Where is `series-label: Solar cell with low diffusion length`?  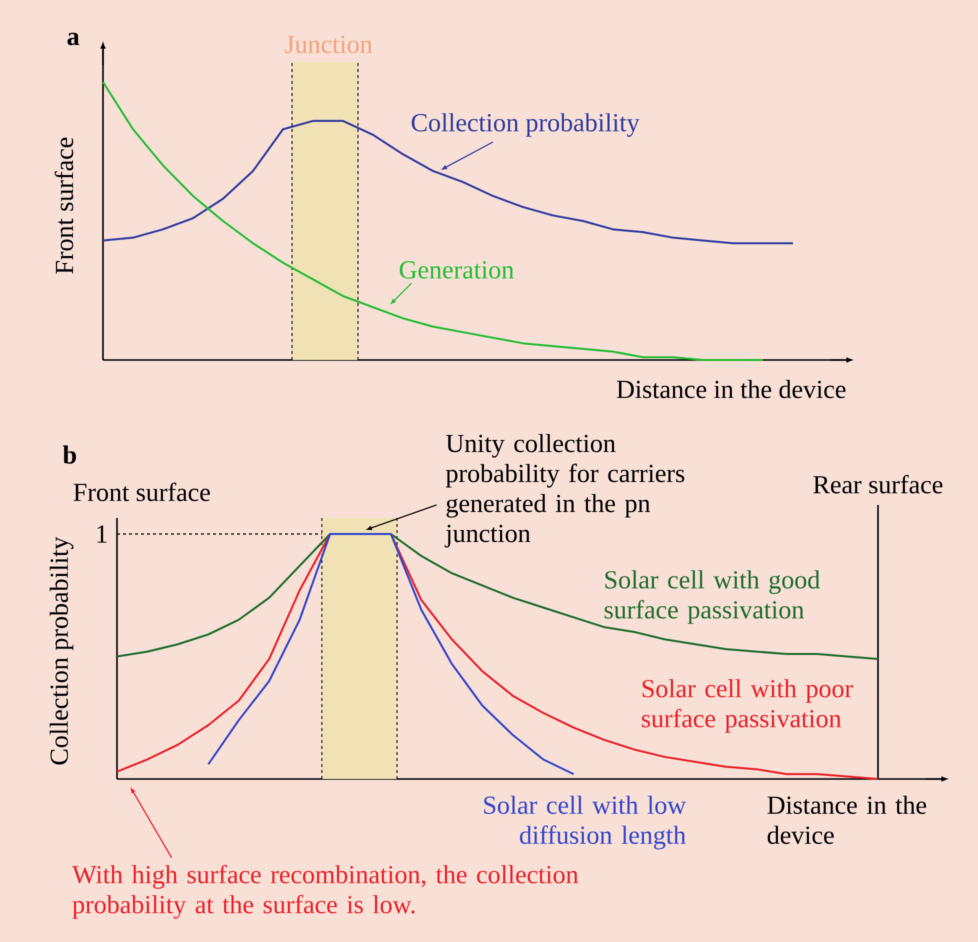 series-label: Solar cell with low diffusion length is located at coordinates (585, 823).